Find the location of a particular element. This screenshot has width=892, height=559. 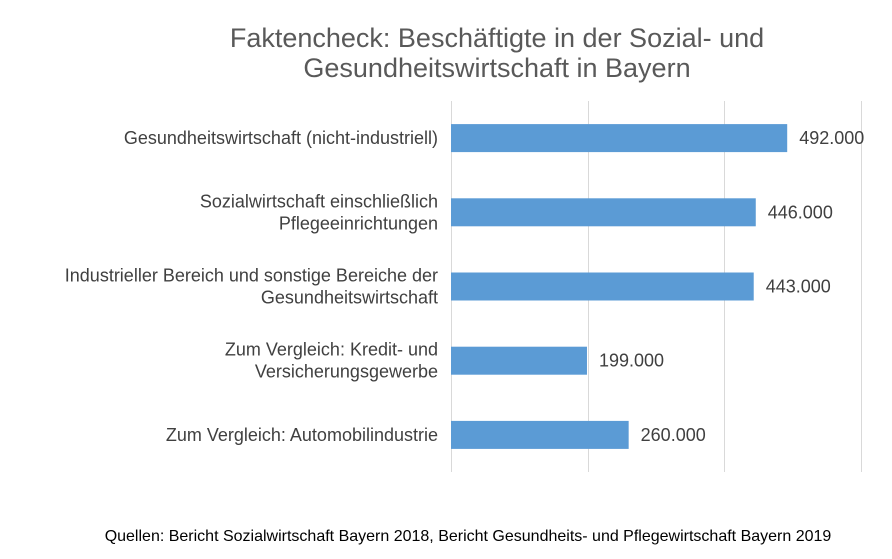

chart-title-line: Gesundheitswirtschaft in Bayern is located at coordinates (496, 68).